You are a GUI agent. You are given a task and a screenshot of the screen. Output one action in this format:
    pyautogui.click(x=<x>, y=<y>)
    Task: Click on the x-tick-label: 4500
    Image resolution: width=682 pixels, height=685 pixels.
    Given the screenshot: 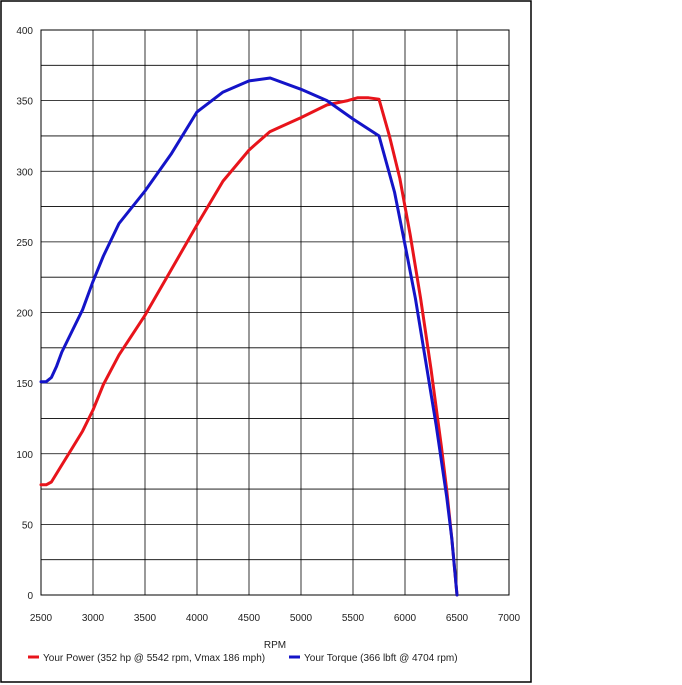 What is the action you would take?
    pyautogui.click(x=249, y=618)
    